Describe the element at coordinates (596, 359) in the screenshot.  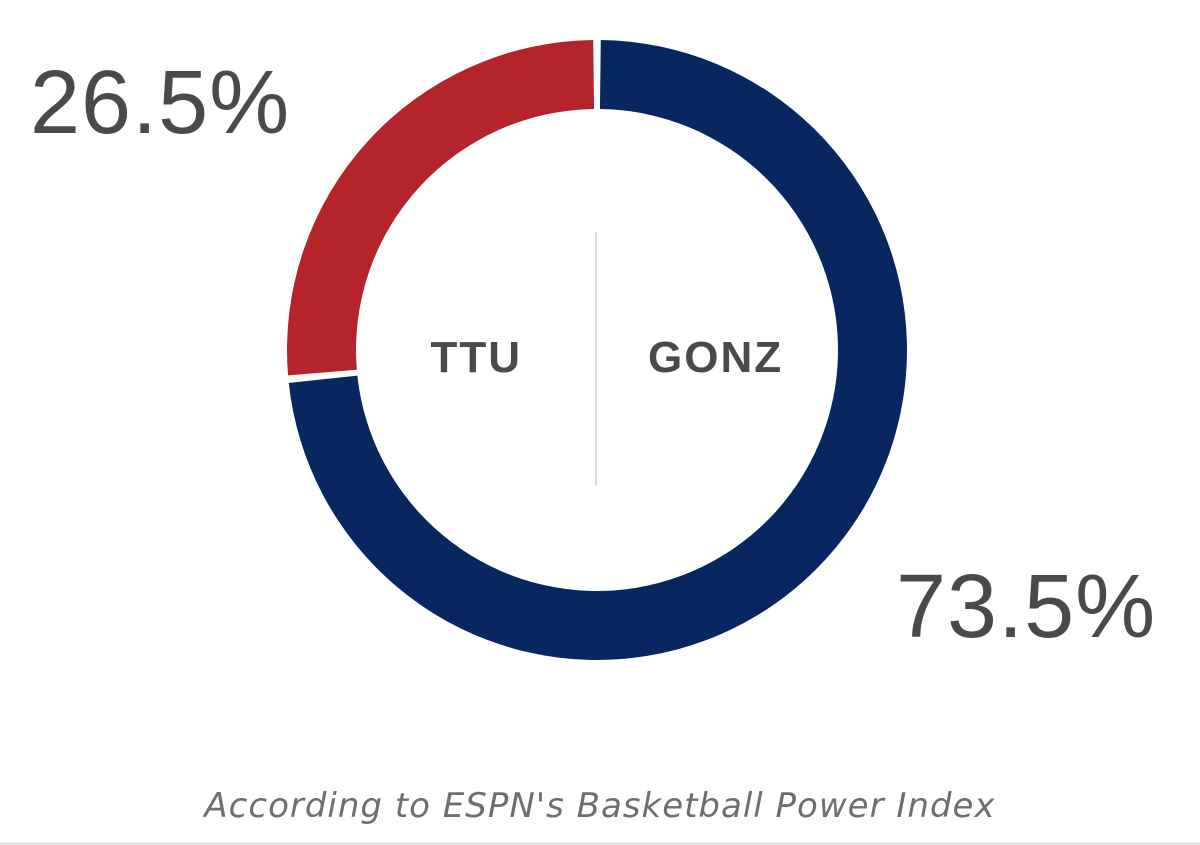
I see `team-divider` at that location.